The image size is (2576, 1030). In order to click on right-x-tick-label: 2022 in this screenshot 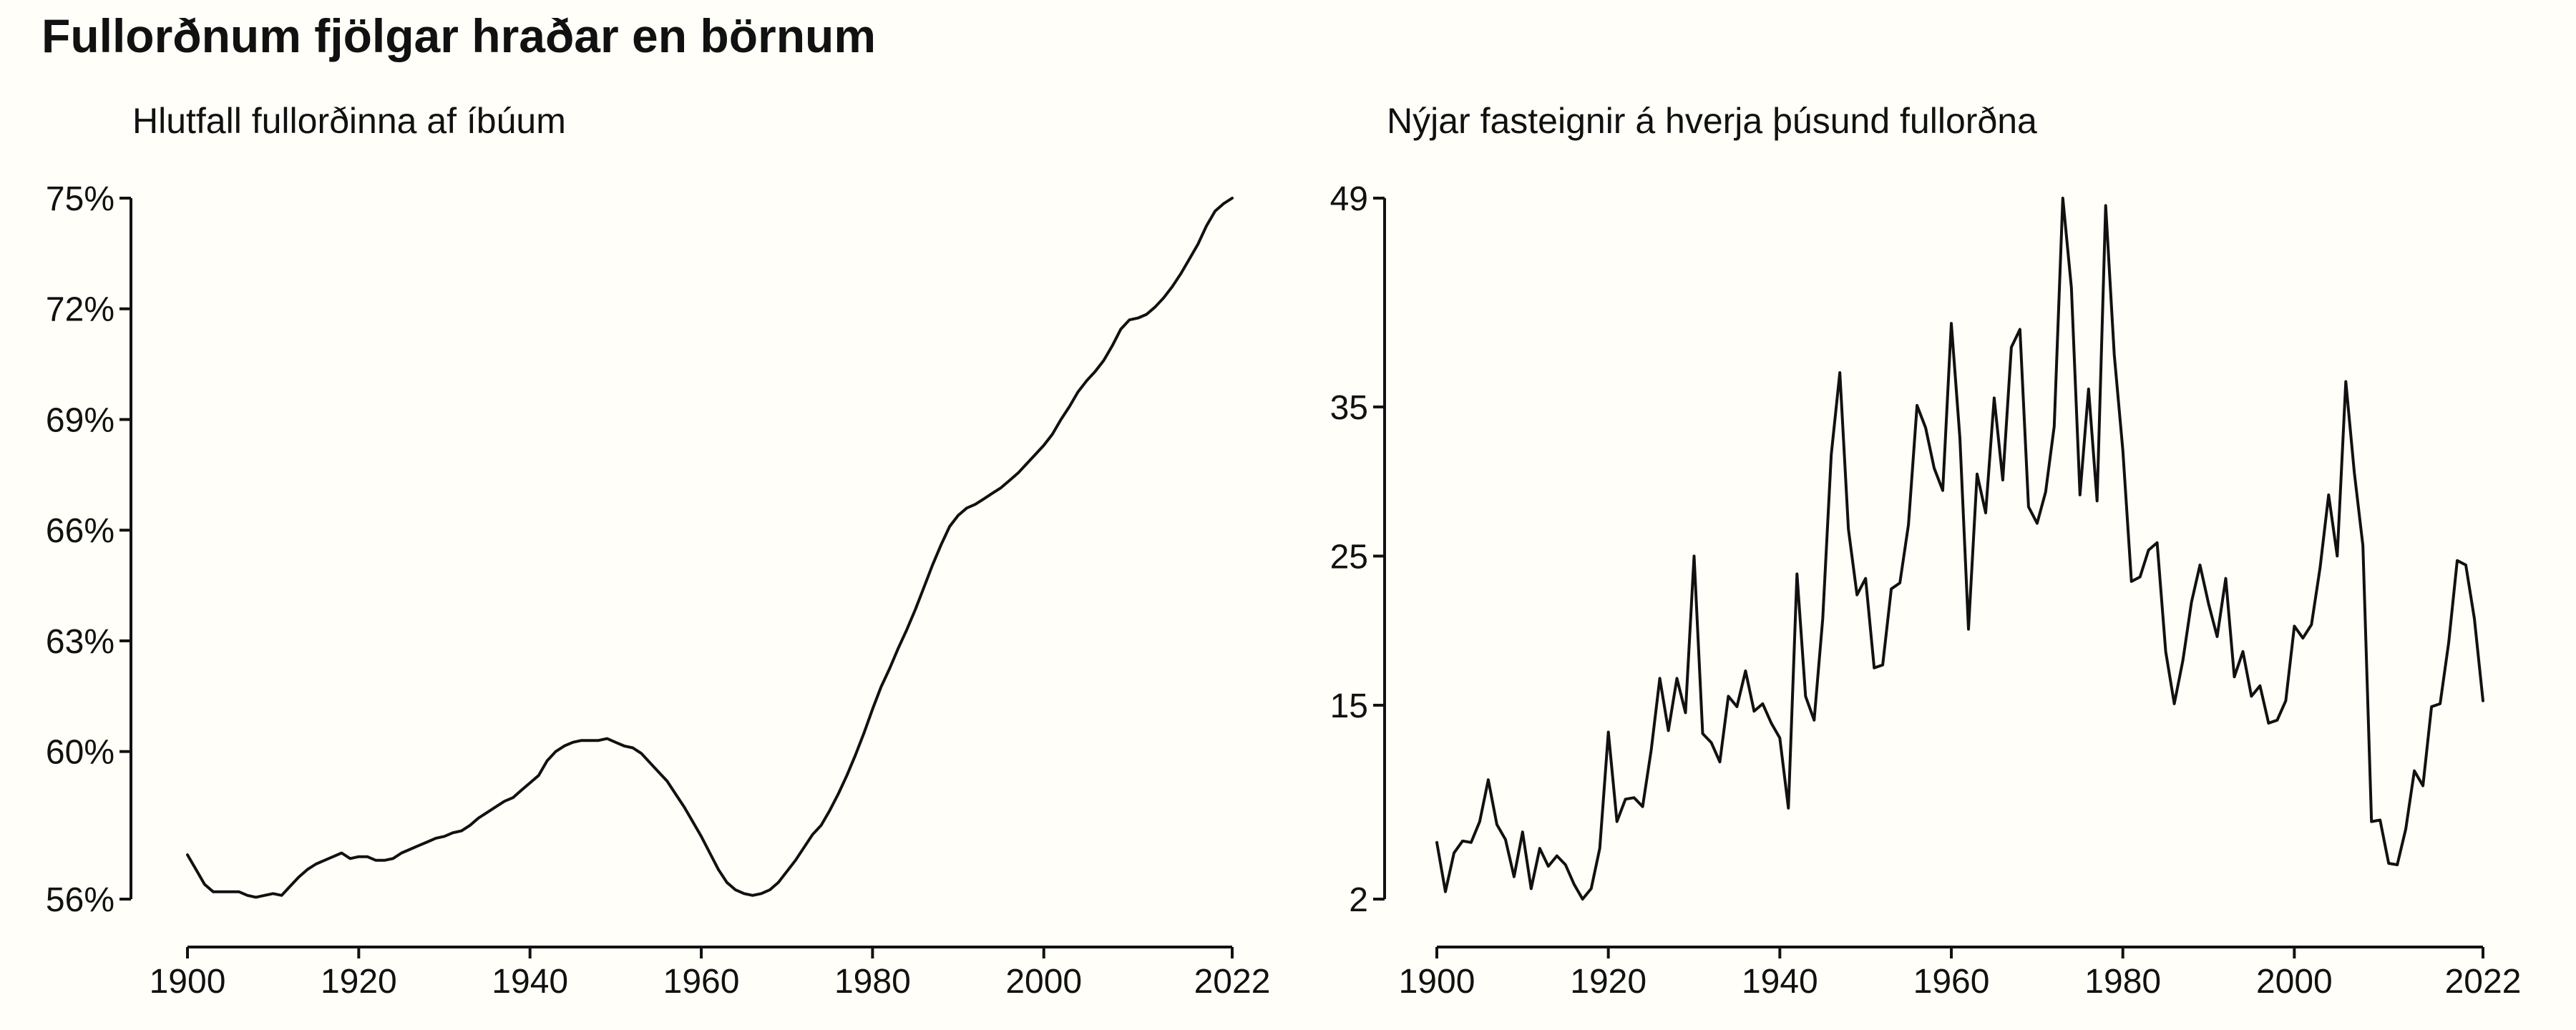, I will do `click(2483, 982)`.